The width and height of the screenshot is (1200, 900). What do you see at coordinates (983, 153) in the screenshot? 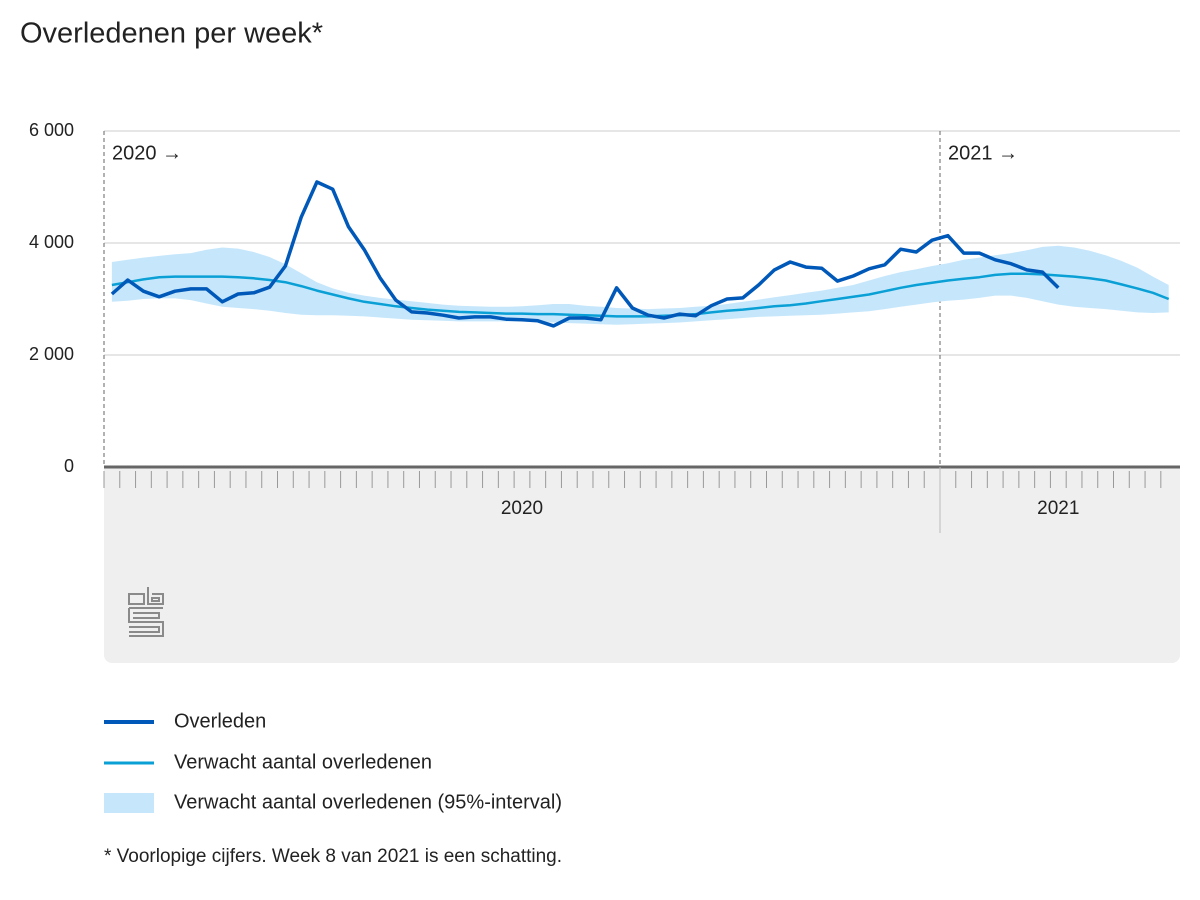
I see `annotation: 2021 →` at bounding box center [983, 153].